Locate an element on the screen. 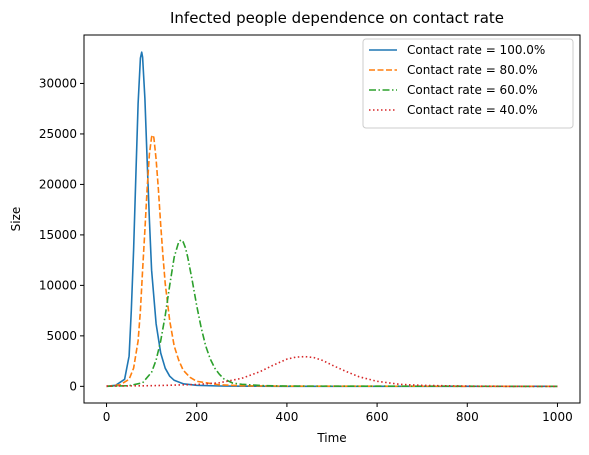 The height and width of the screenshot is (455, 589). y-tick-label: 5000 is located at coordinates (61, 336).